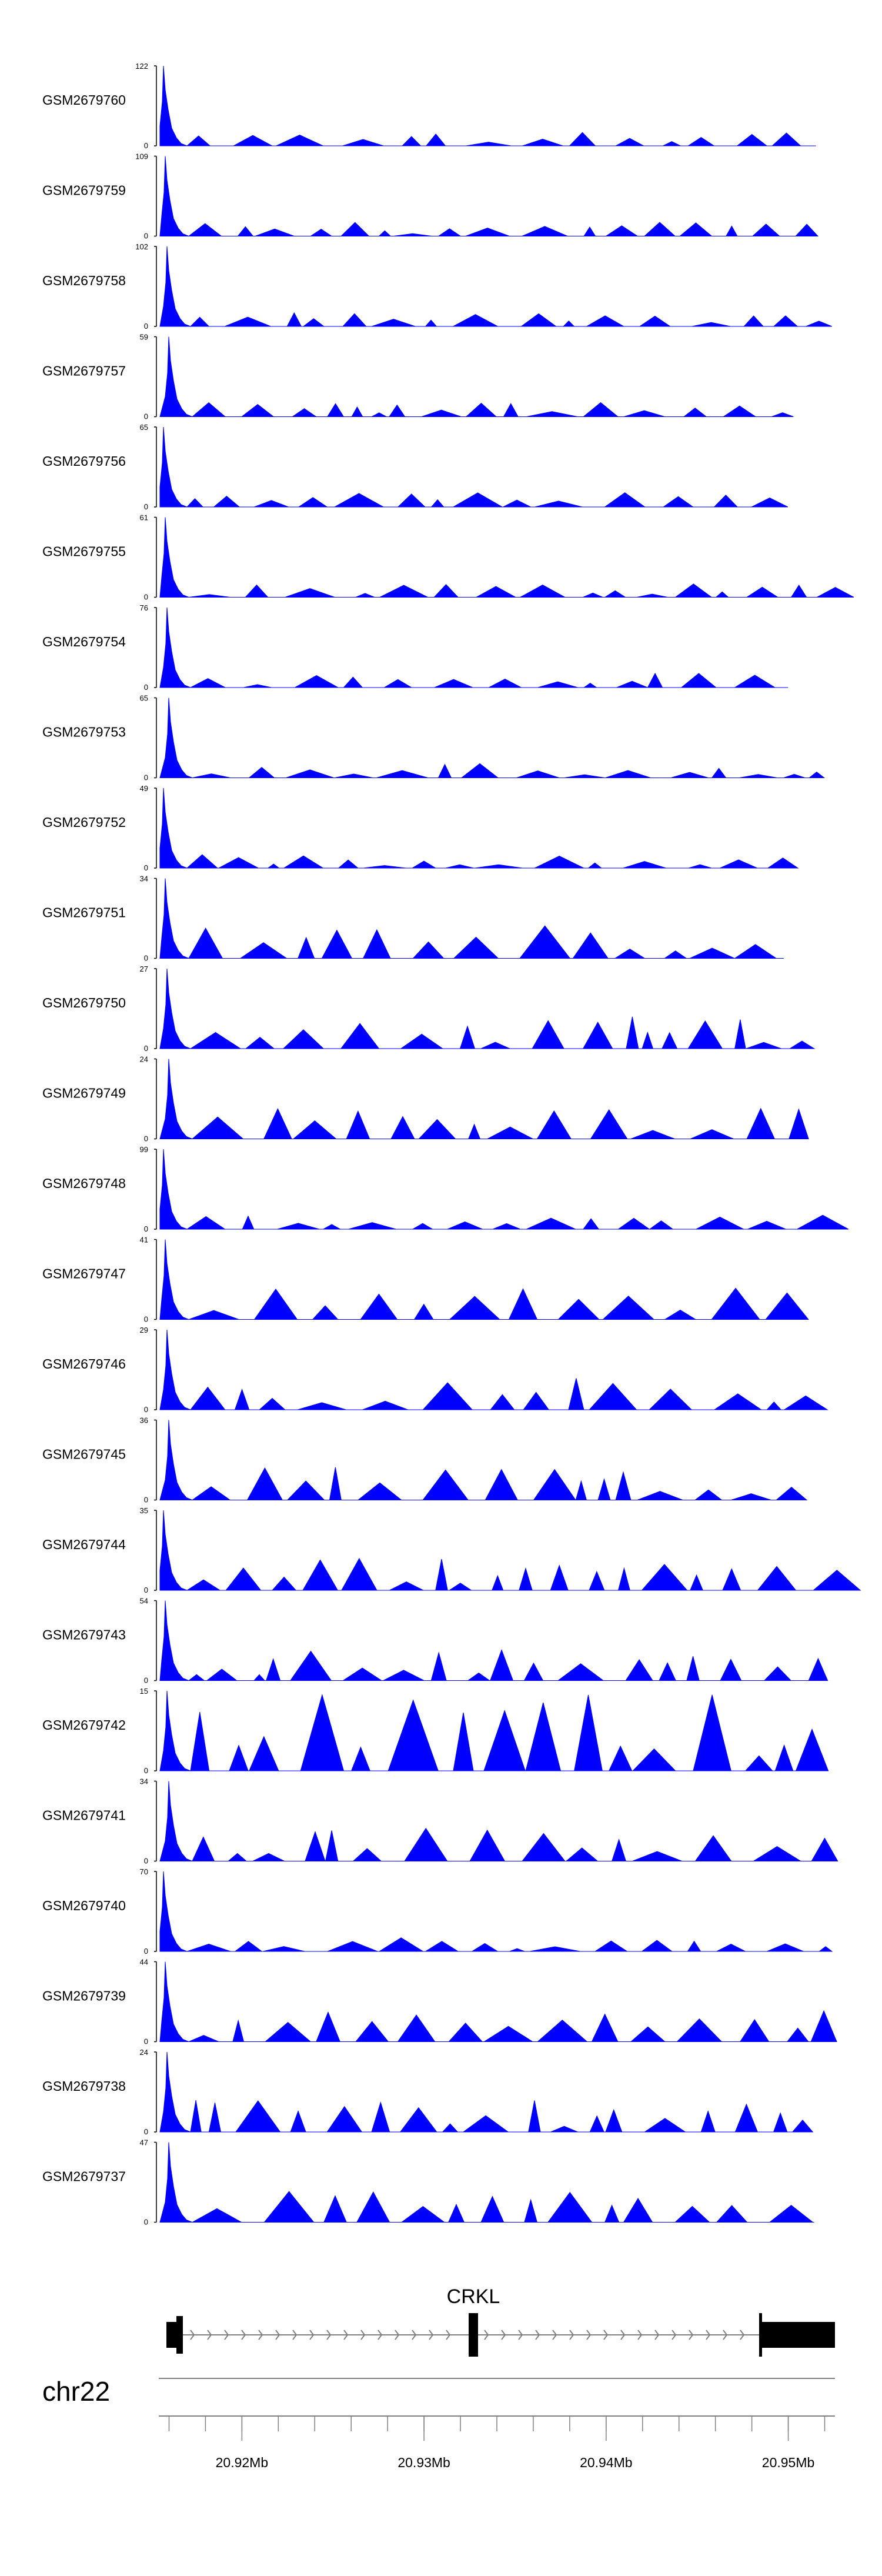 Image resolution: width=882 pixels, height=2576 pixels. What do you see at coordinates (144, 517) in the screenshot?
I see `track-max-label: 61` at bounding box center [144, 517].